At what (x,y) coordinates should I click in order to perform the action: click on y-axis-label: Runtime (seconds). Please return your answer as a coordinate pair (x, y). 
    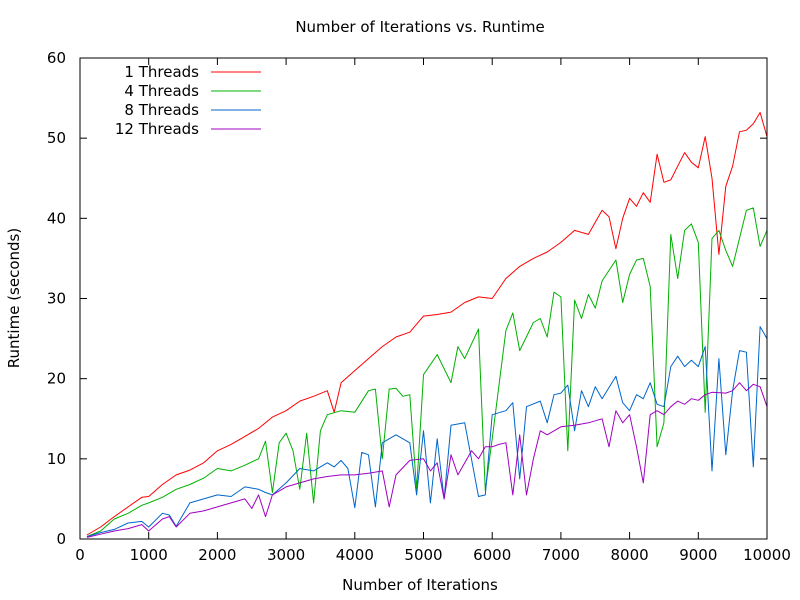
    Looking at the image, I should click on (14, 298).